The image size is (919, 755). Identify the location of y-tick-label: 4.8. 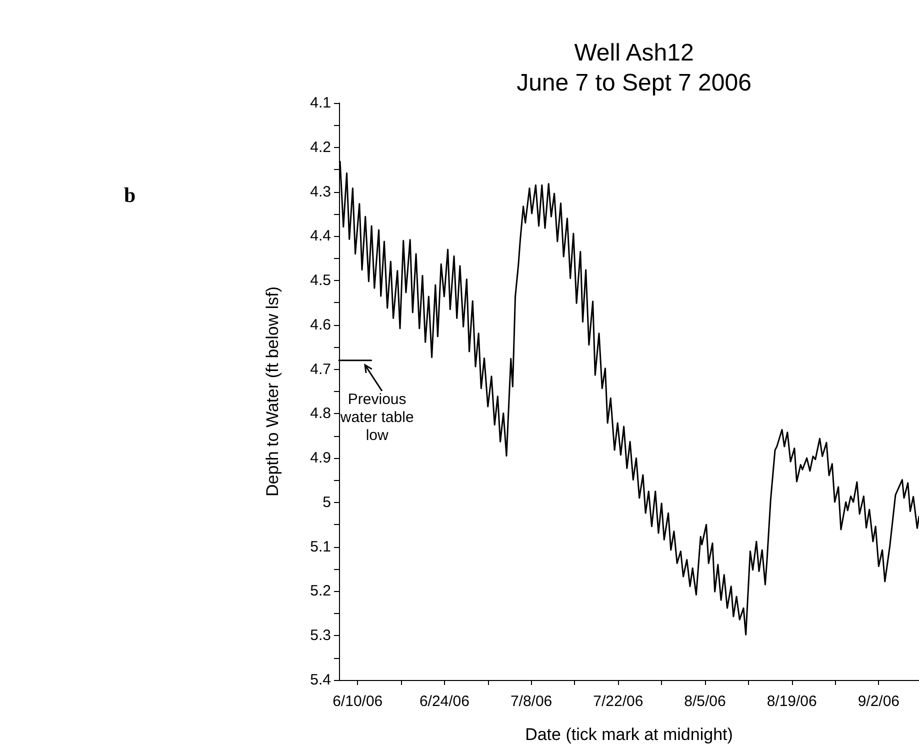
(320, 413).